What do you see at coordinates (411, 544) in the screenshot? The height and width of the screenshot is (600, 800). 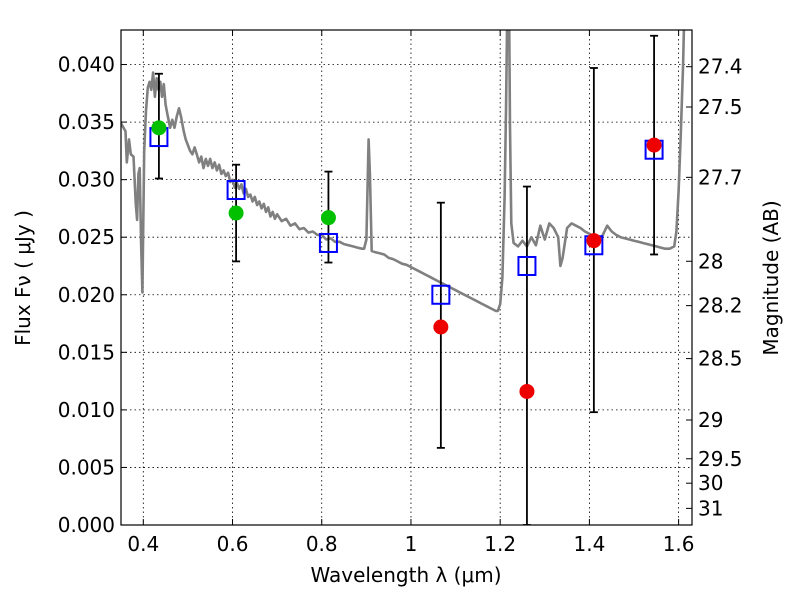 I see `x-tick-label: 1` at bounding box center [411, 544].